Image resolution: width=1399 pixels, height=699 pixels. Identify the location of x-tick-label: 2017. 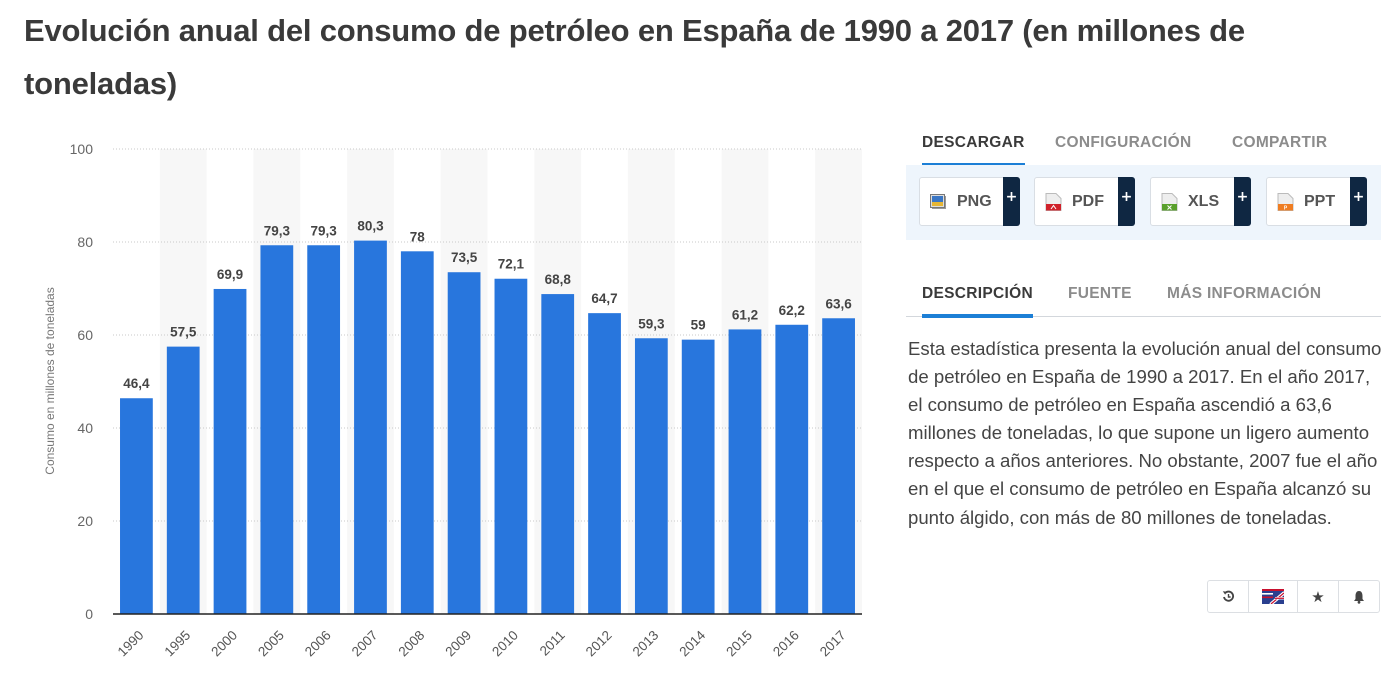
(833, 644).